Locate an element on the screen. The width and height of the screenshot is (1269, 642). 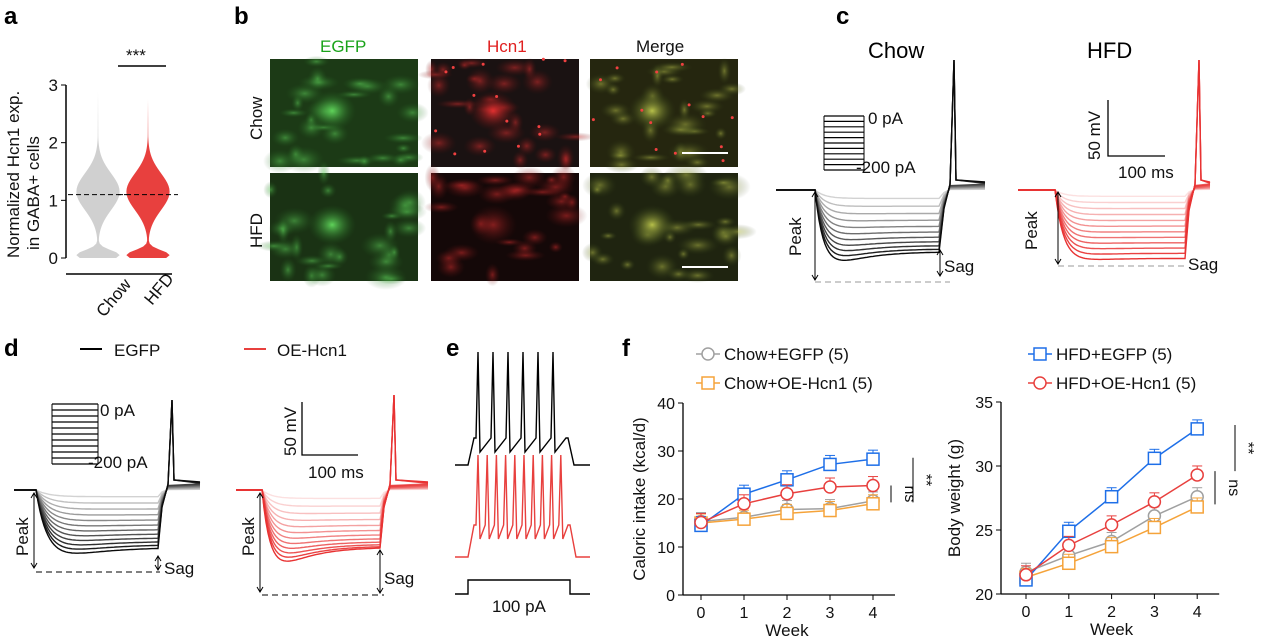
title-hfd: HFD is located at coordinates (1109, 50).